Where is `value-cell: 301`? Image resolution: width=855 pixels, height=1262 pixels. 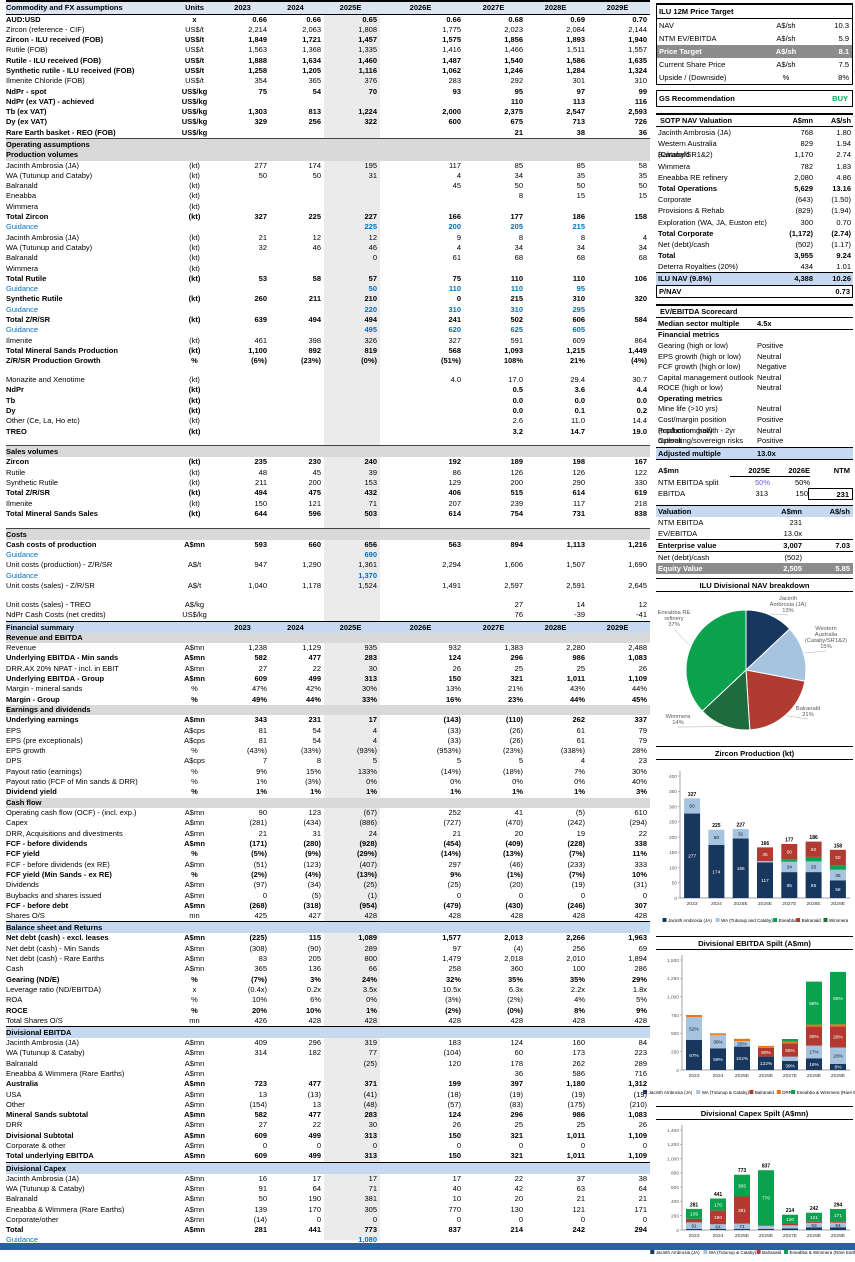 value-cell: 301 is located at coordinates (557, 81).